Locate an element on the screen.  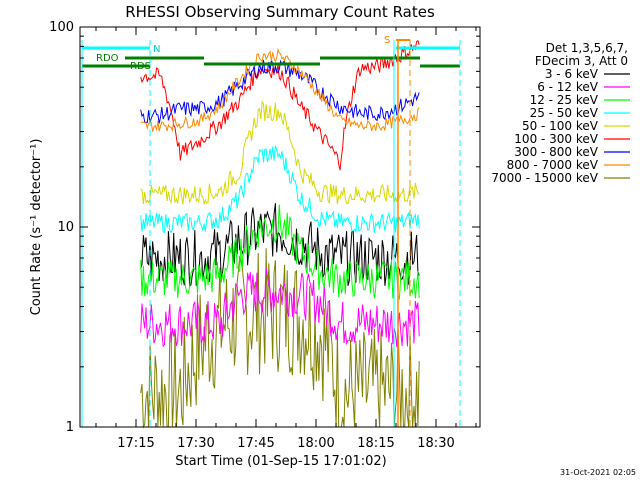
legend-entry-label: 800 - 7000 keV is located at coordinates (553, 165).